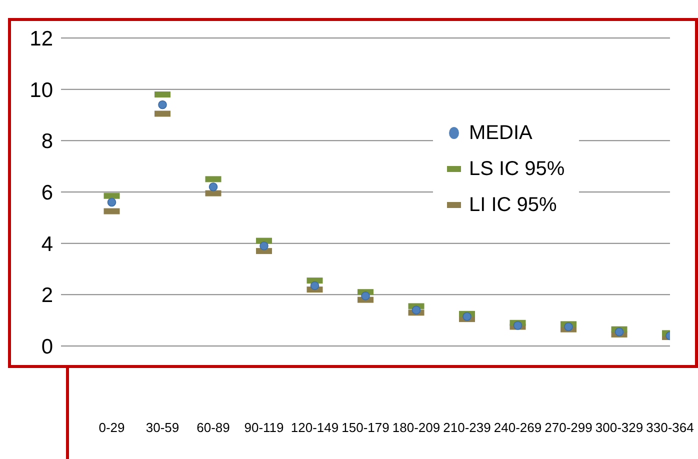 The image size is (698, 459). What do you see at coordinates (41, 90) in the screenshot?
I see `y-tick-label: 10` at bounding box center [41, 90].